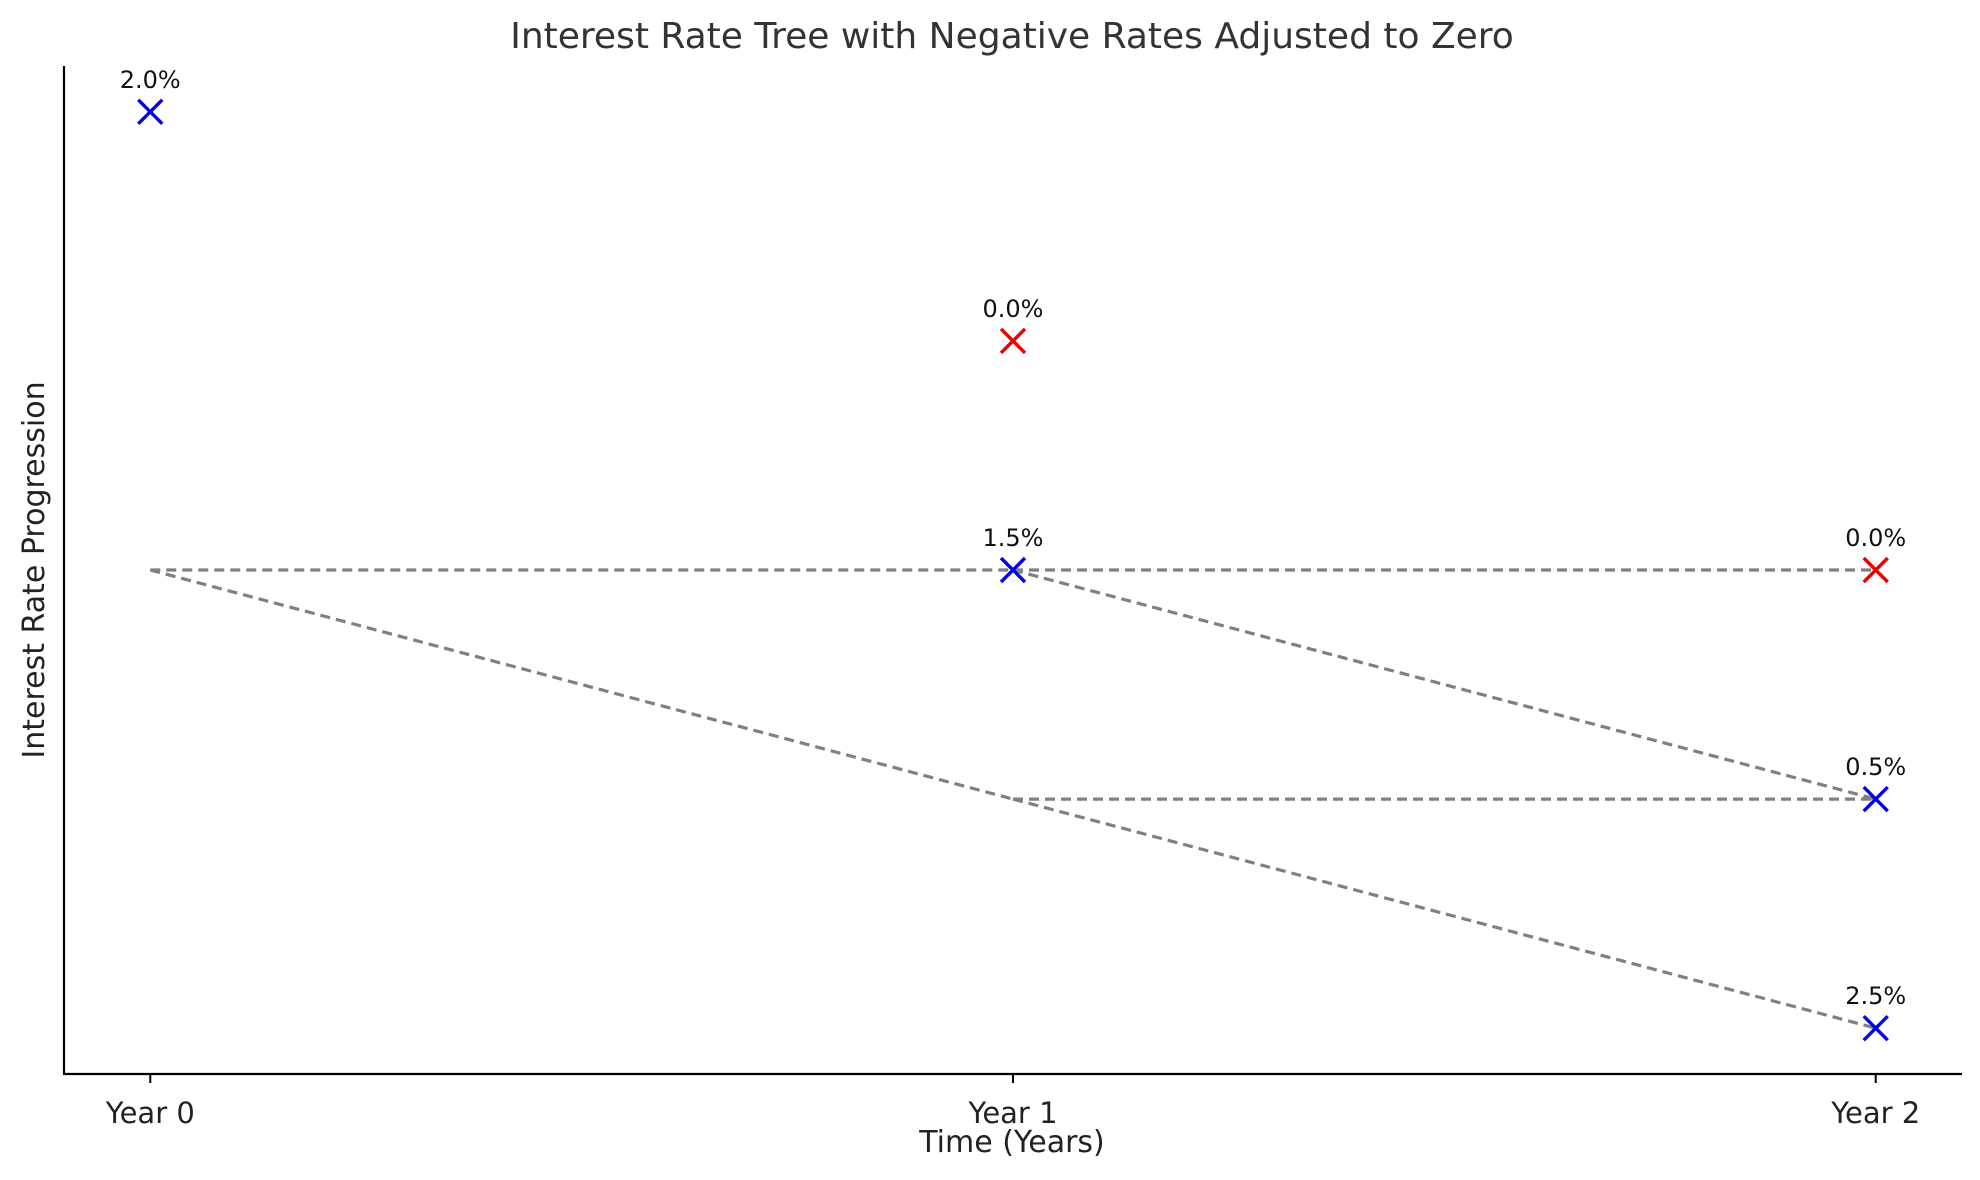 The width and height of the screenshot is (1980, 1180). I want to click on node-marker-n2b, so click(1875, 799).